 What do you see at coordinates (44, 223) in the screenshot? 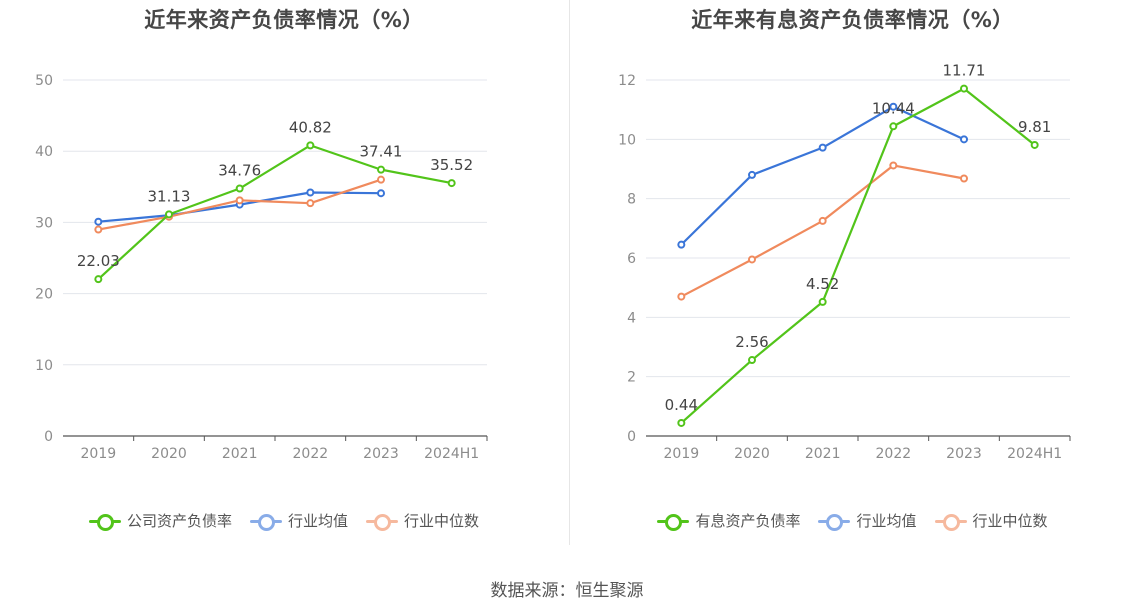
I see `y-tick-label: 30` at bounding box center [44, 223].